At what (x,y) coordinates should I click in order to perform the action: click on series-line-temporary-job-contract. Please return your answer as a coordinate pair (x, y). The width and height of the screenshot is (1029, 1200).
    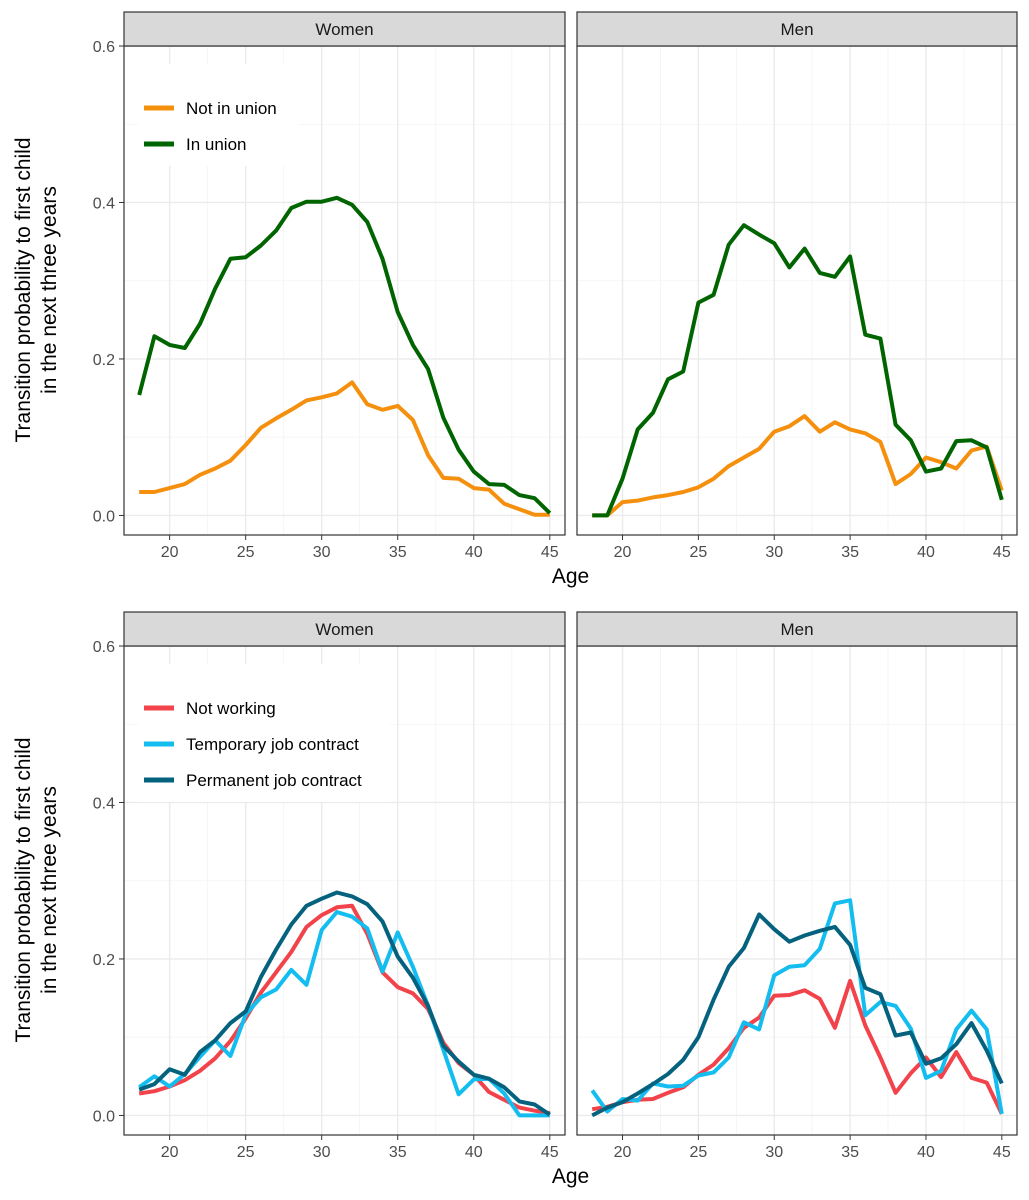
    Looking at the image, I should click on (797, 1006).